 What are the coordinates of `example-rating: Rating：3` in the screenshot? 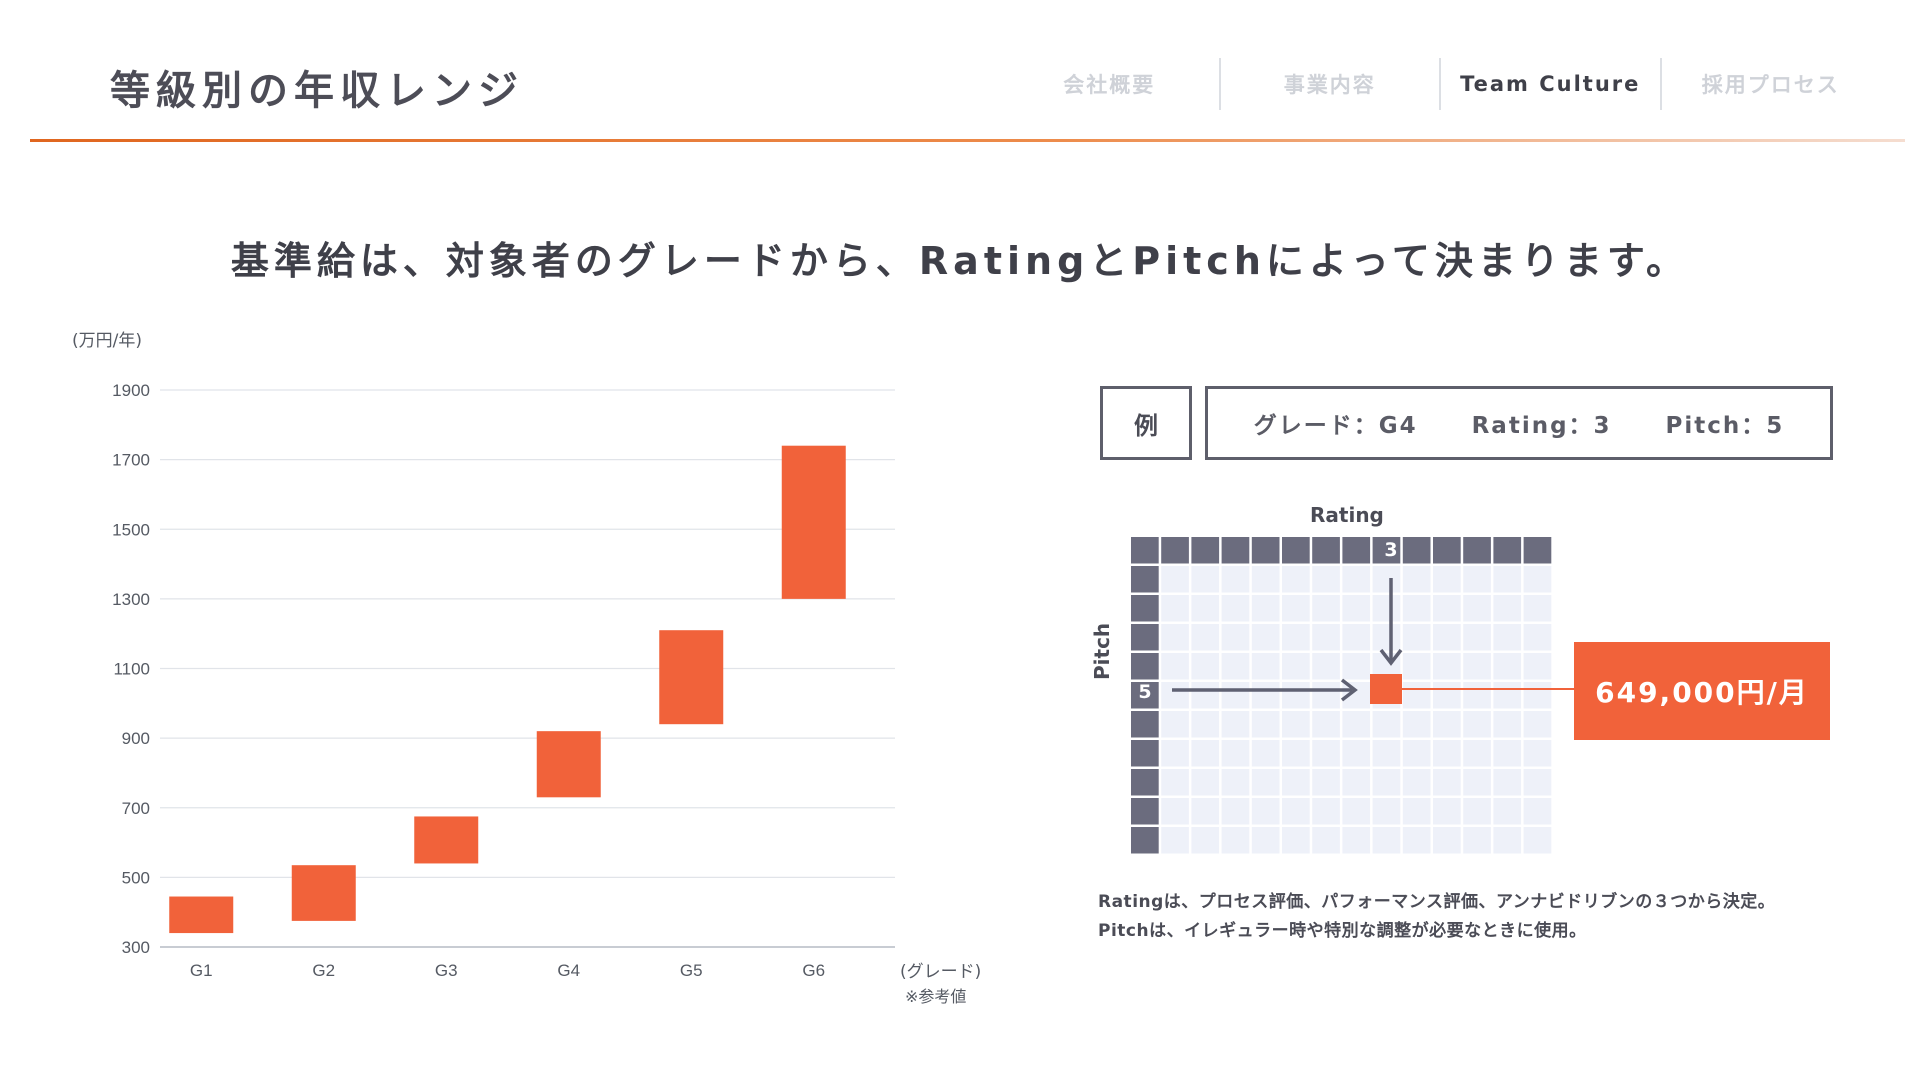 It's located at (1541, 426).